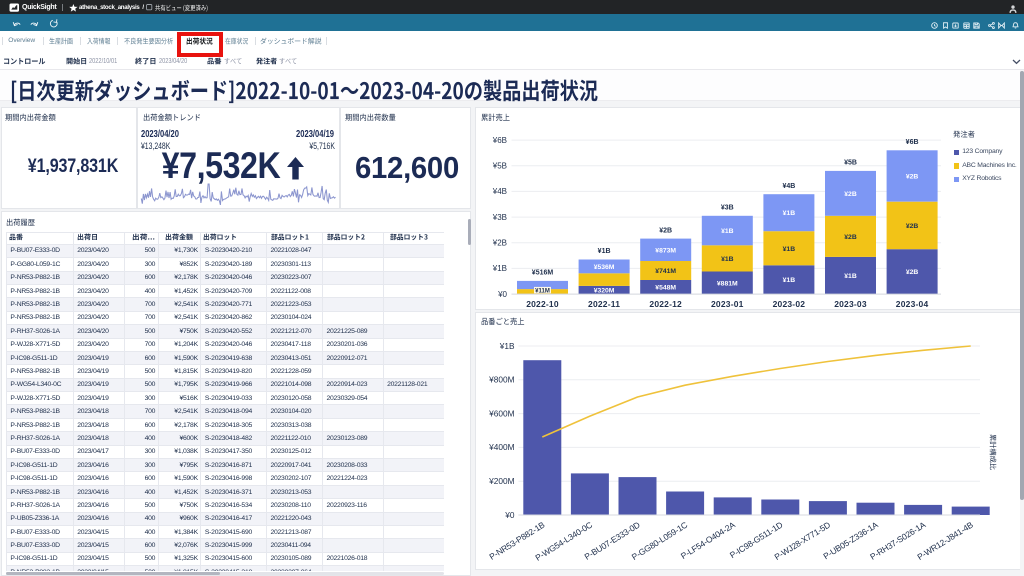 This screenshot has height=576, width=1024. Describe the element at coordinates (708, 540) in the screenshot. I see `svg-text: P-LF54-O404-2A` at that location.